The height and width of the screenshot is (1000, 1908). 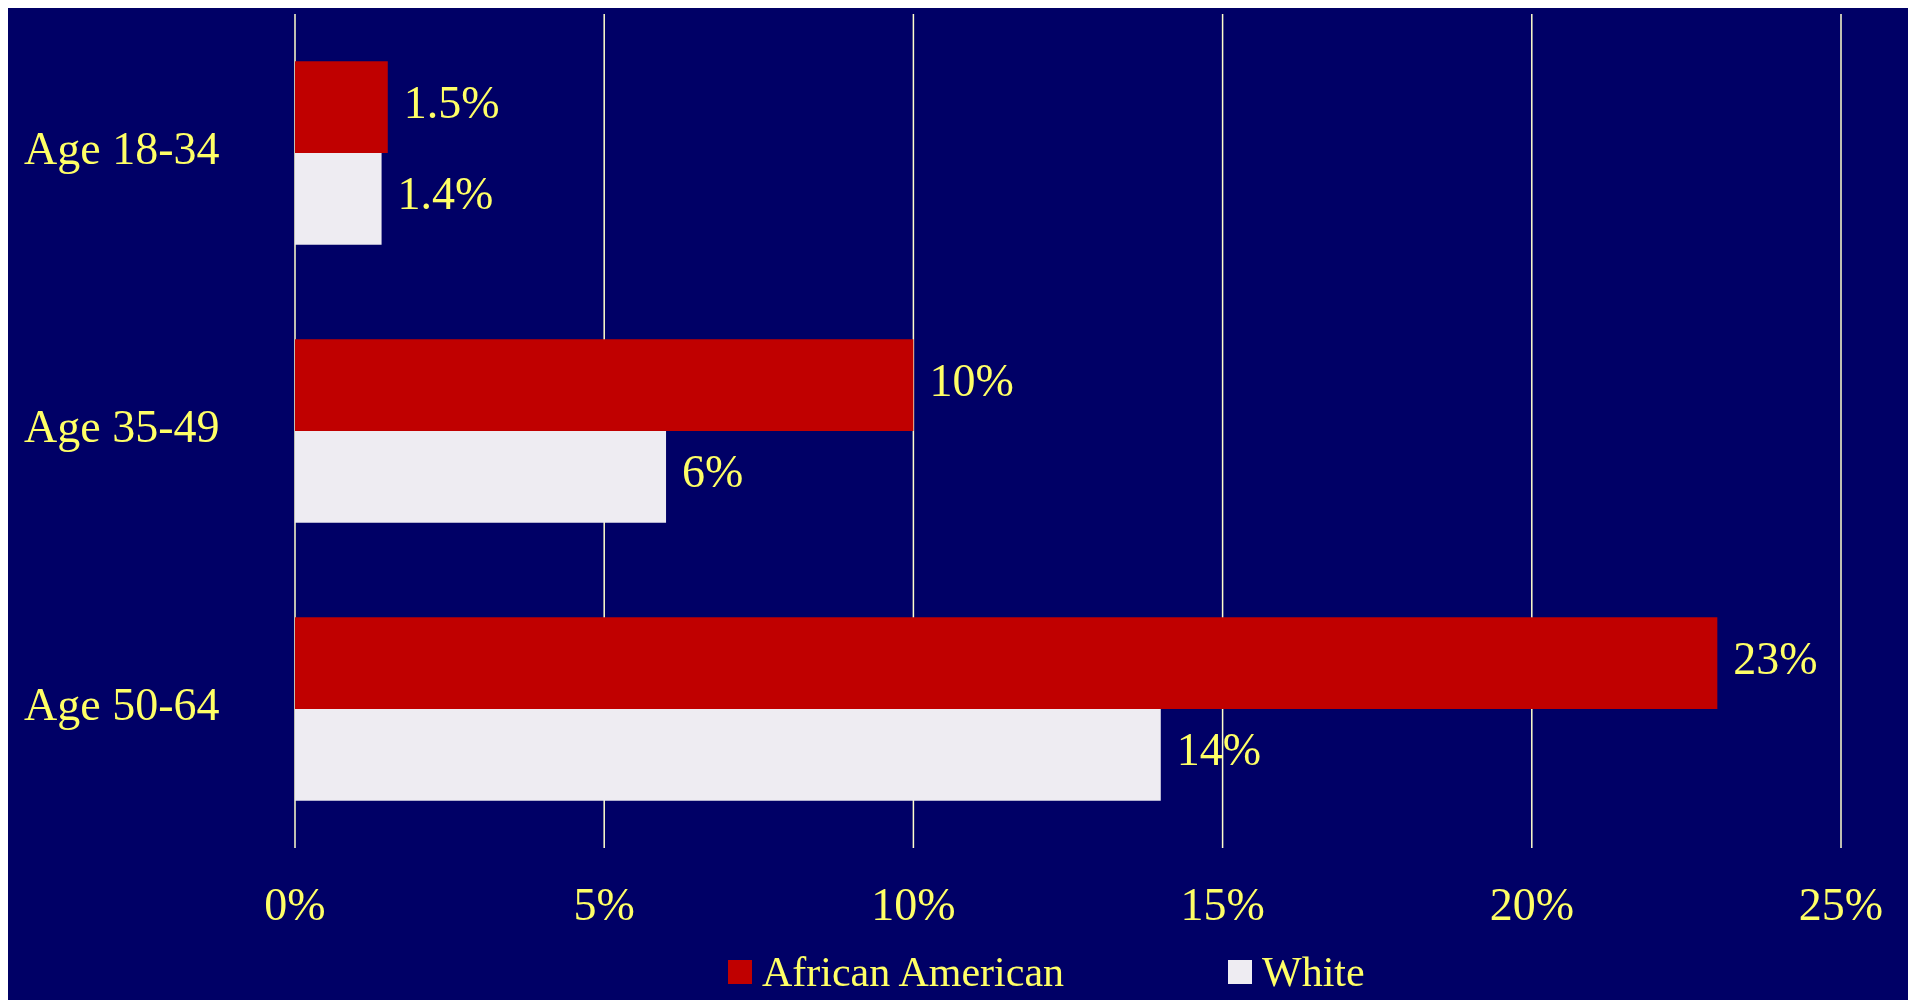 What do you see at coordinates (451, 102) in the screenshot?
I see `data-label: 1.5%` at bounding box center [451, 102].